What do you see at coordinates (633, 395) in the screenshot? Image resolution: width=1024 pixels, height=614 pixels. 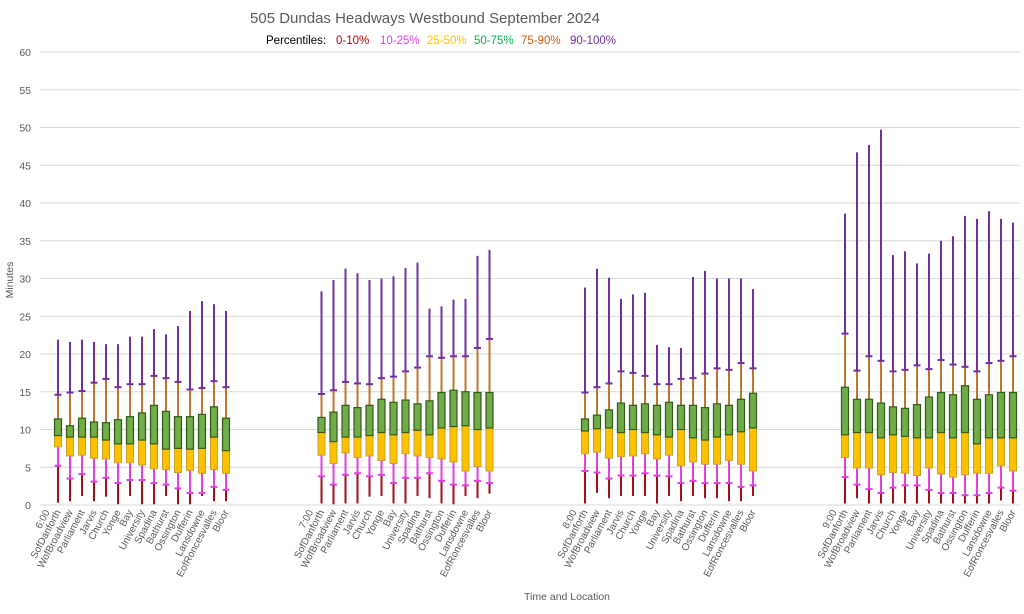 I see `box-8:00-Church` at bounding box center [633, 395].